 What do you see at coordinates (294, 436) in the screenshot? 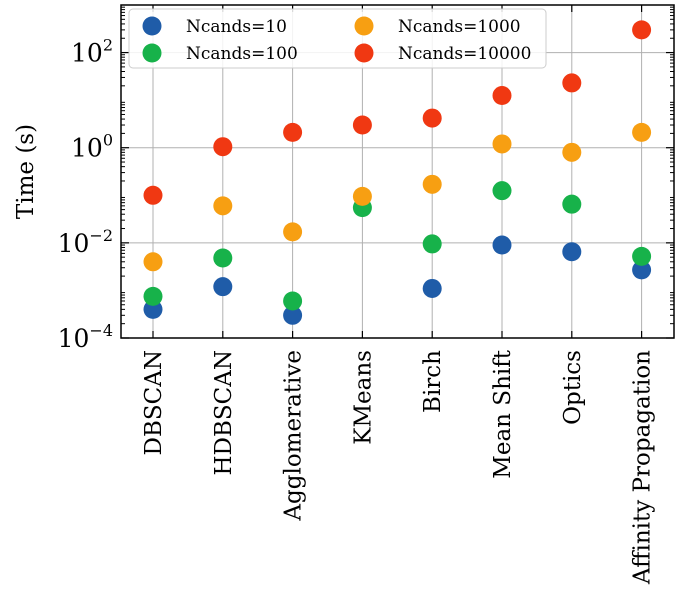
I see `x-tick-label: Agglomerative` at bounding box center [294, 436].